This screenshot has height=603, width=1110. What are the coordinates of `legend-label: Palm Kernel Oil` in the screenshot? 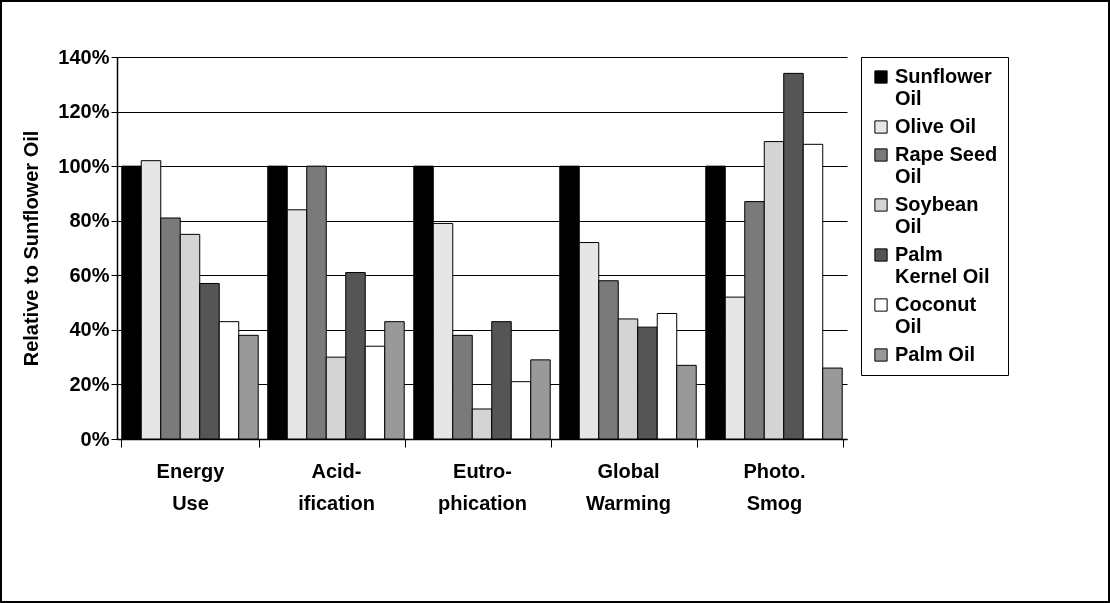 It's located at (942, 265).